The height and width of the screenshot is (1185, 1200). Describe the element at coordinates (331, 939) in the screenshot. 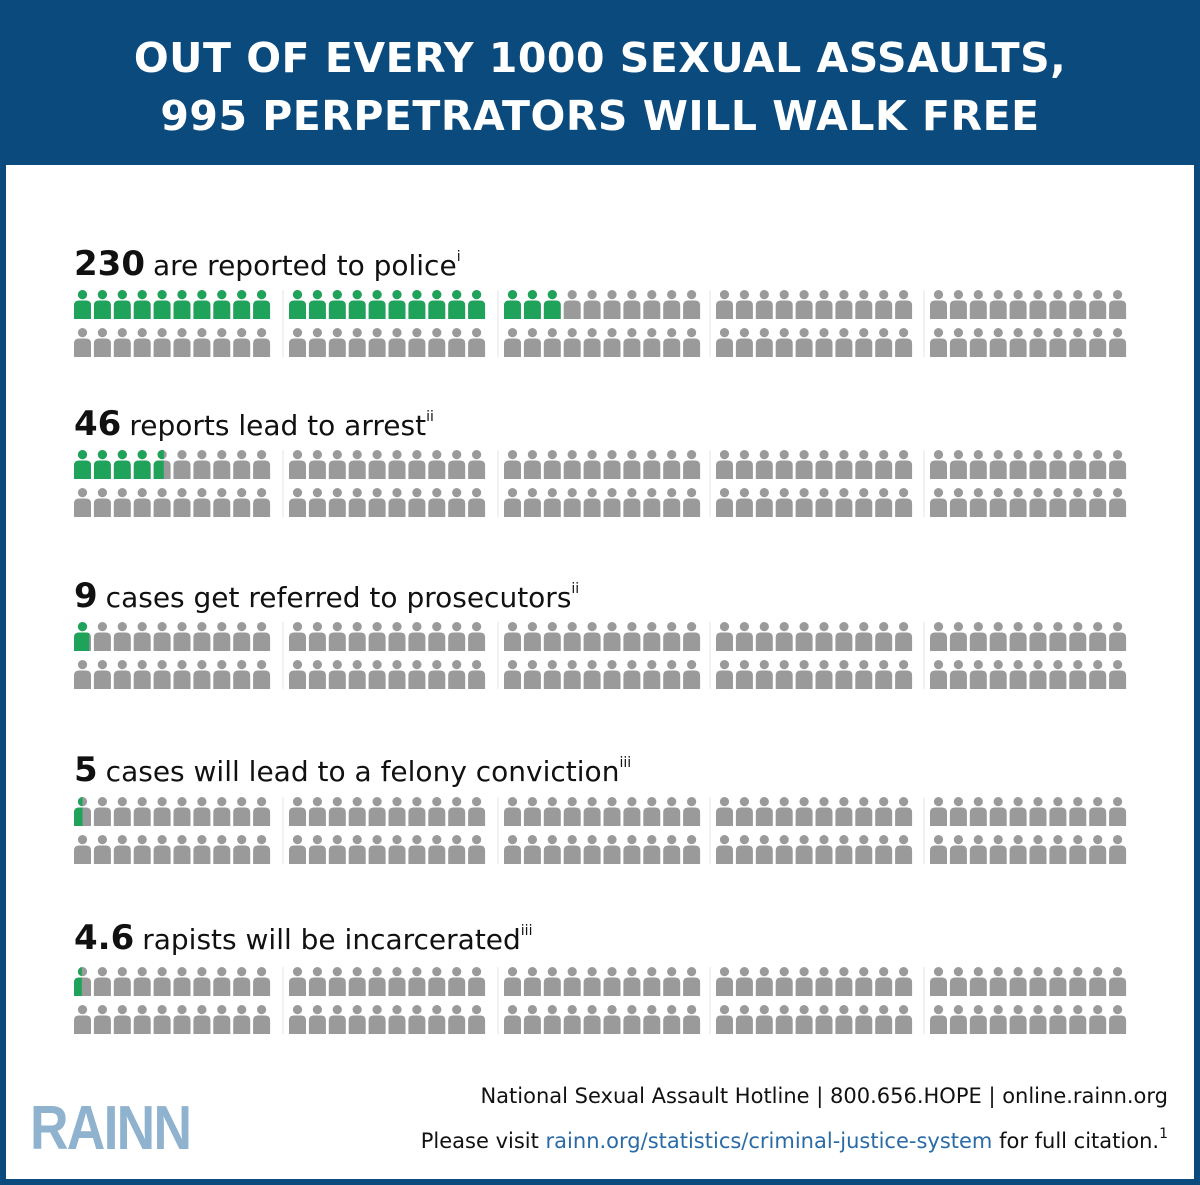

I see `row-text: rapists will be incarcerated` at that location.